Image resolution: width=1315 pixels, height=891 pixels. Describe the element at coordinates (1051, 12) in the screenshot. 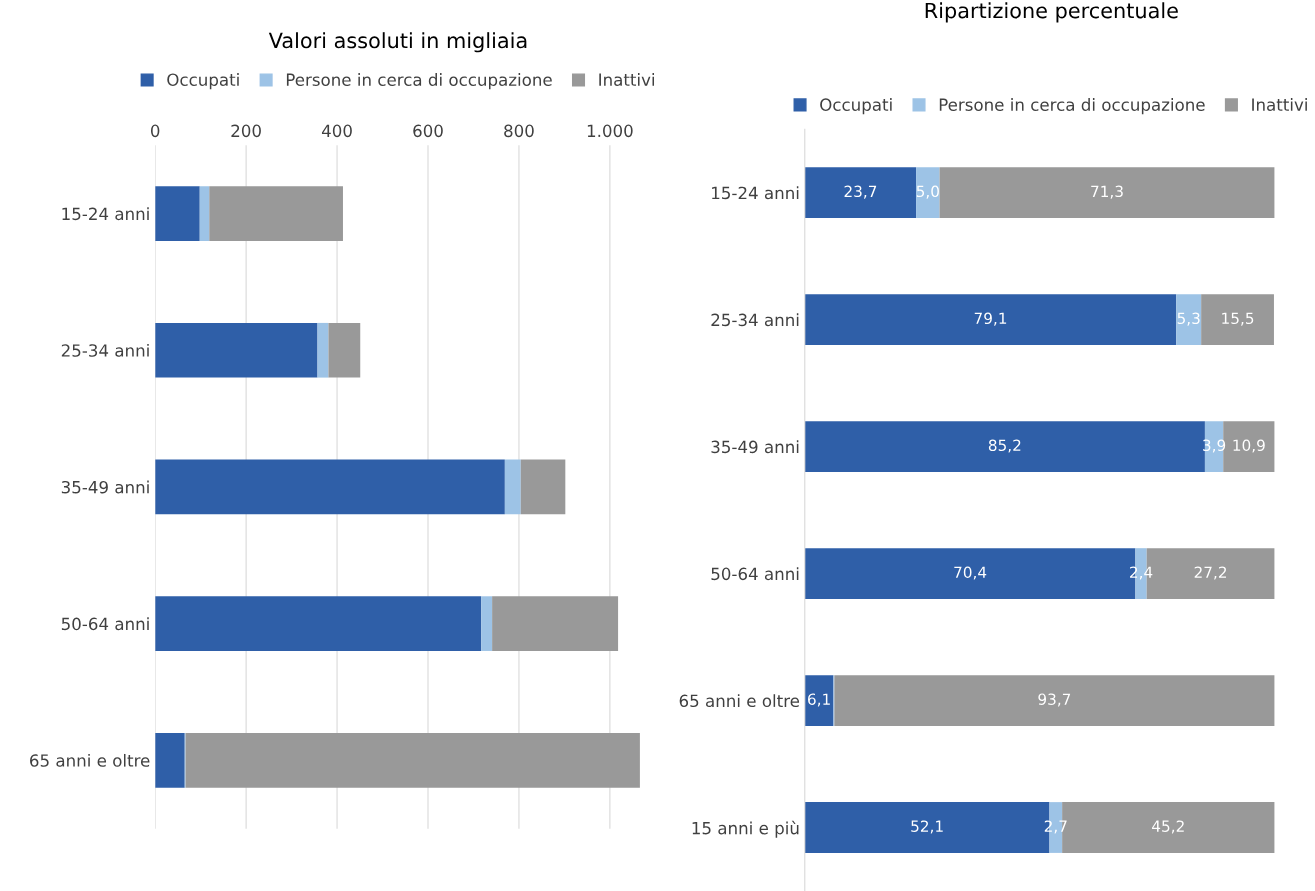

I see `chart-title: Ripartizione percentuale` at that location.